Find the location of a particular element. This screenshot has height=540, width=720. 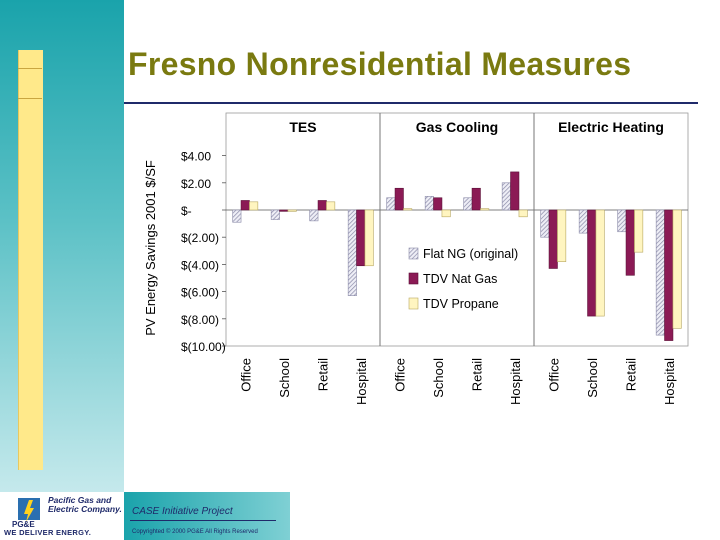

company-name: Pacific Gas and Electric Company. is located at coordinates (85, 504).